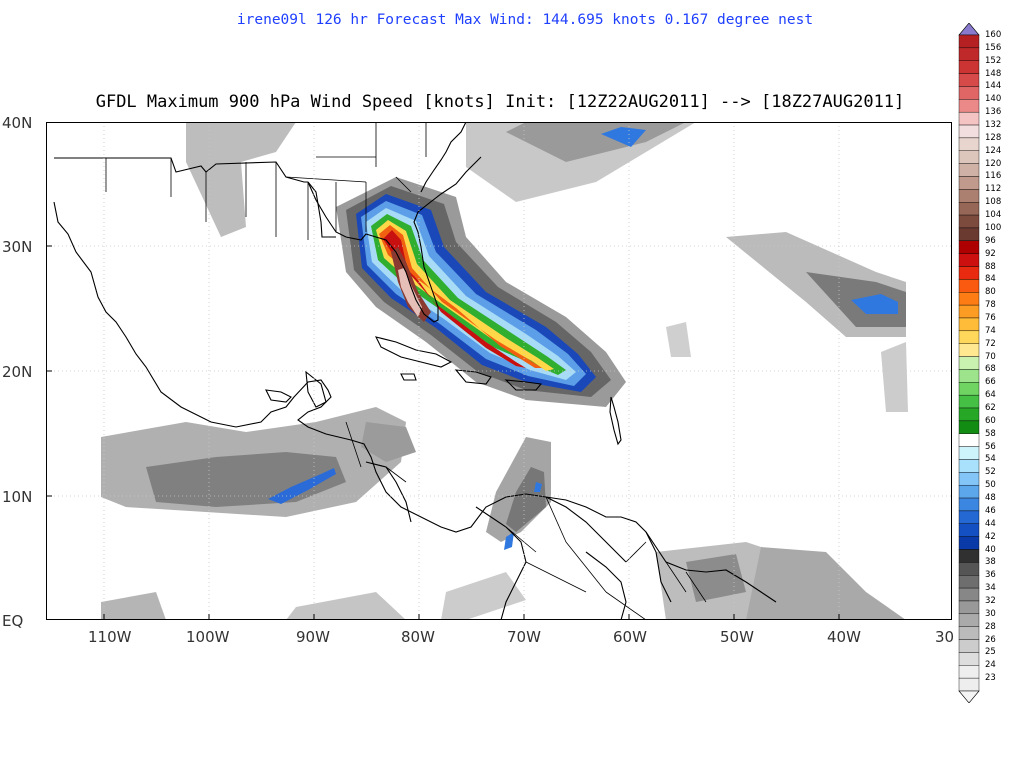  What do you see at coordinates (313, 637) in the screenshot?
I see `lon-label-90w: 90W` at bounding box center [313, 637].